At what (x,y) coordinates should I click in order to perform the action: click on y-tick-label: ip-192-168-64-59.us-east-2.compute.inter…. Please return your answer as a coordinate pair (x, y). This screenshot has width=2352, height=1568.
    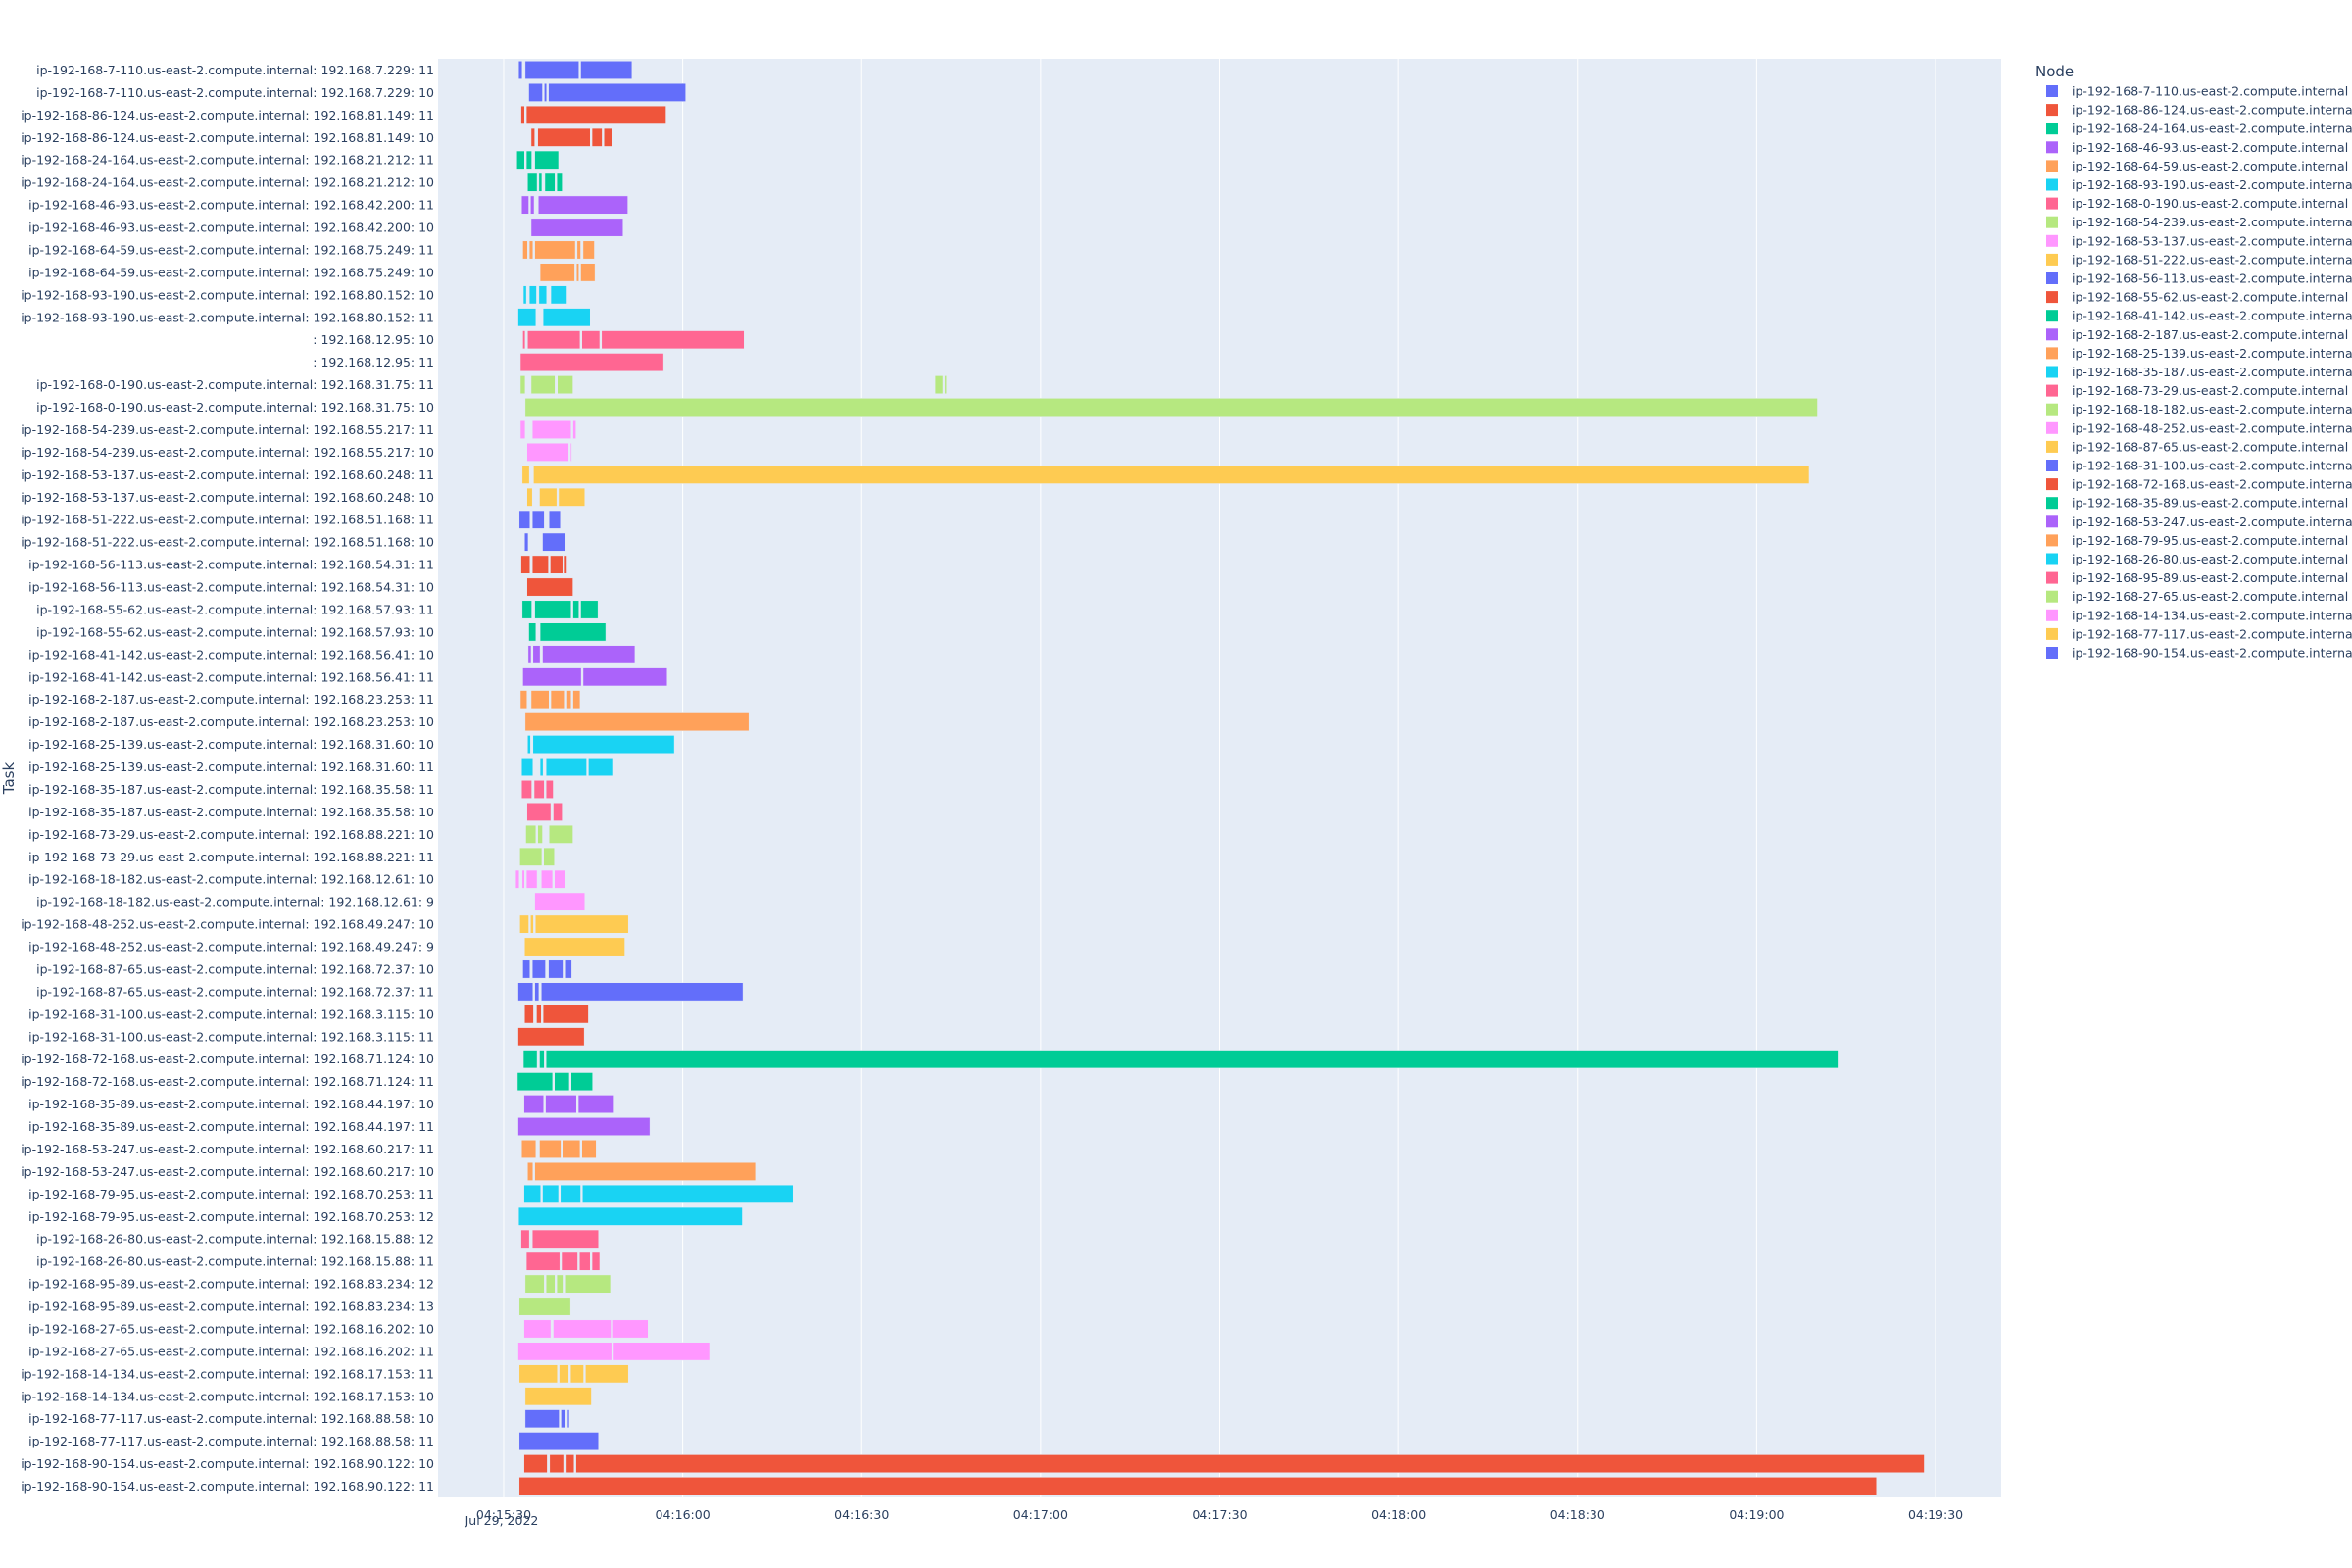
    Looking at the image, I should click on (231, 272).